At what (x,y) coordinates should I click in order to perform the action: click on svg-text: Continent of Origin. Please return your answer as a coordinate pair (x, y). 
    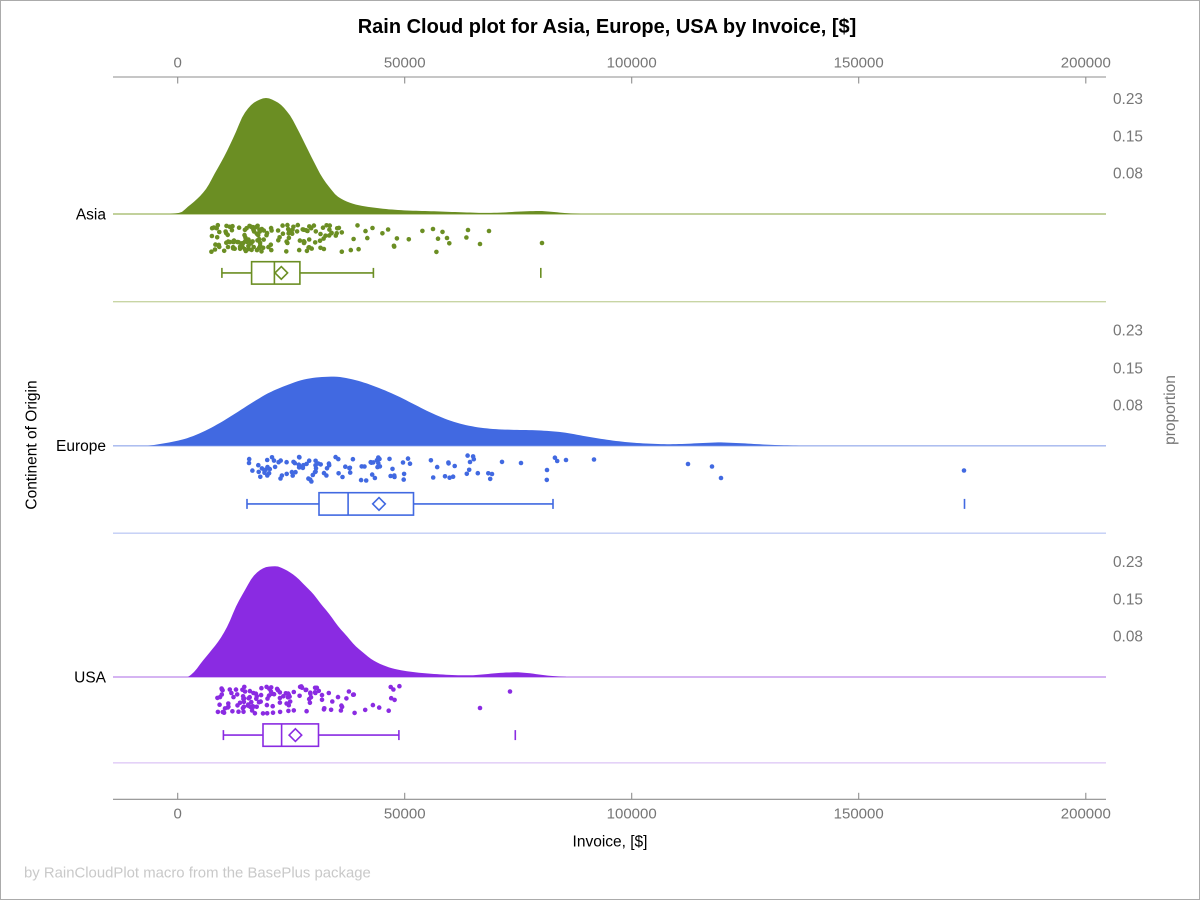
    Looking at the image, I should click on (32, 444).